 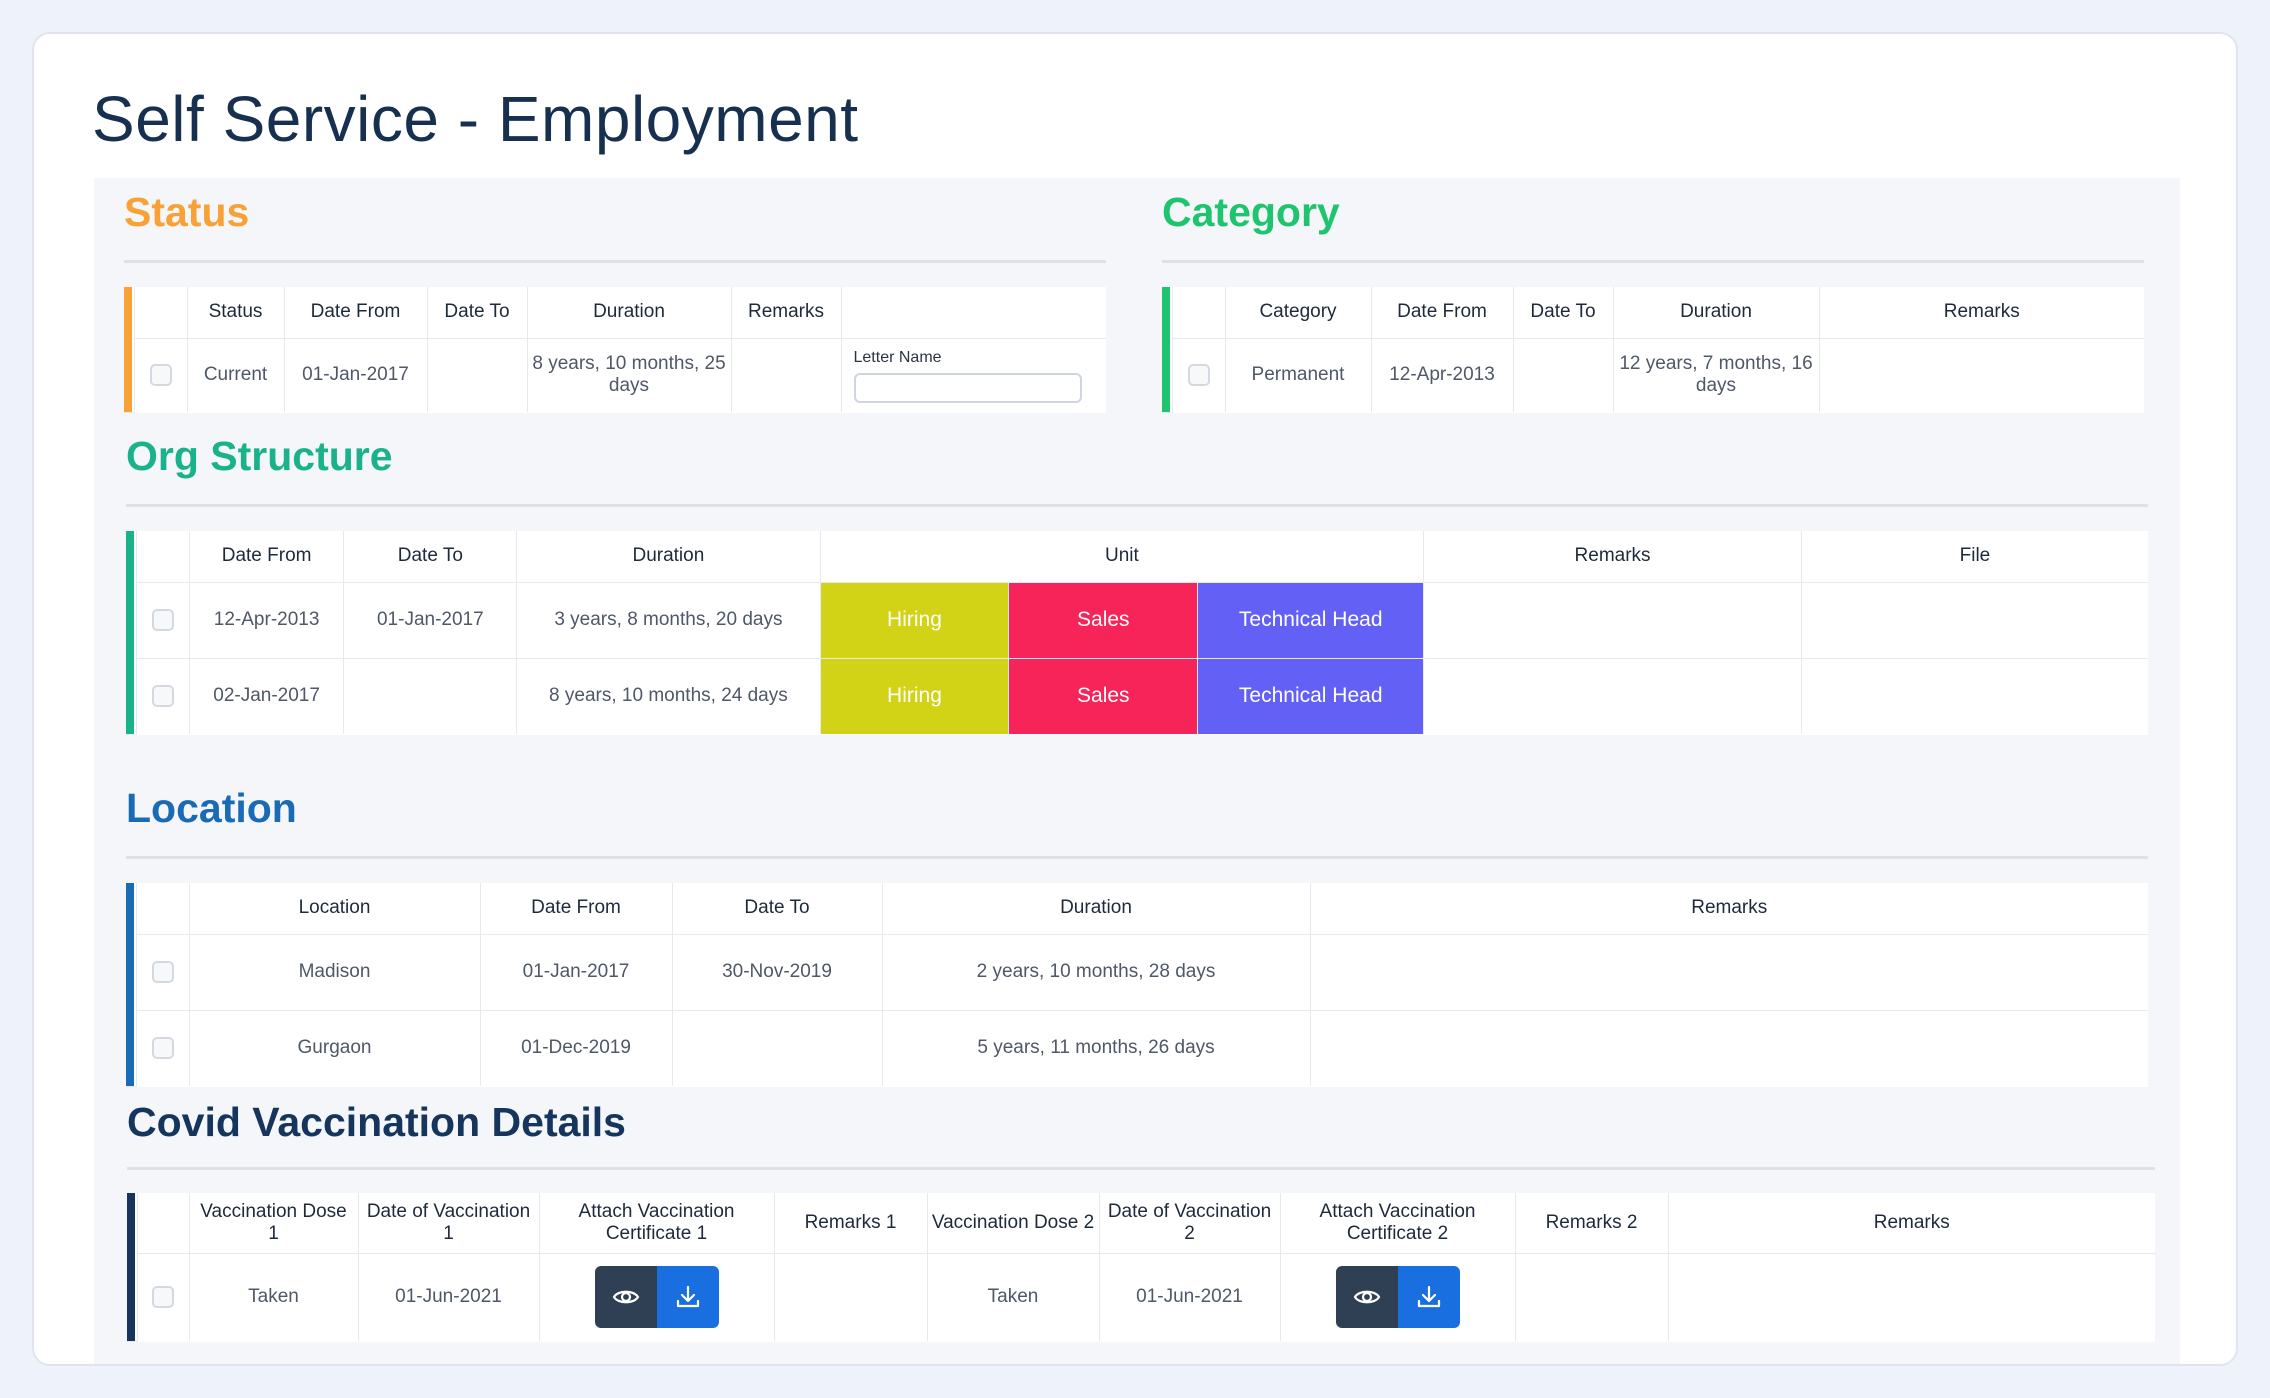 What do you see at coordinates (786, 375) in the screenshot?
I see `status-remarks` at bounding box center [786, 375].